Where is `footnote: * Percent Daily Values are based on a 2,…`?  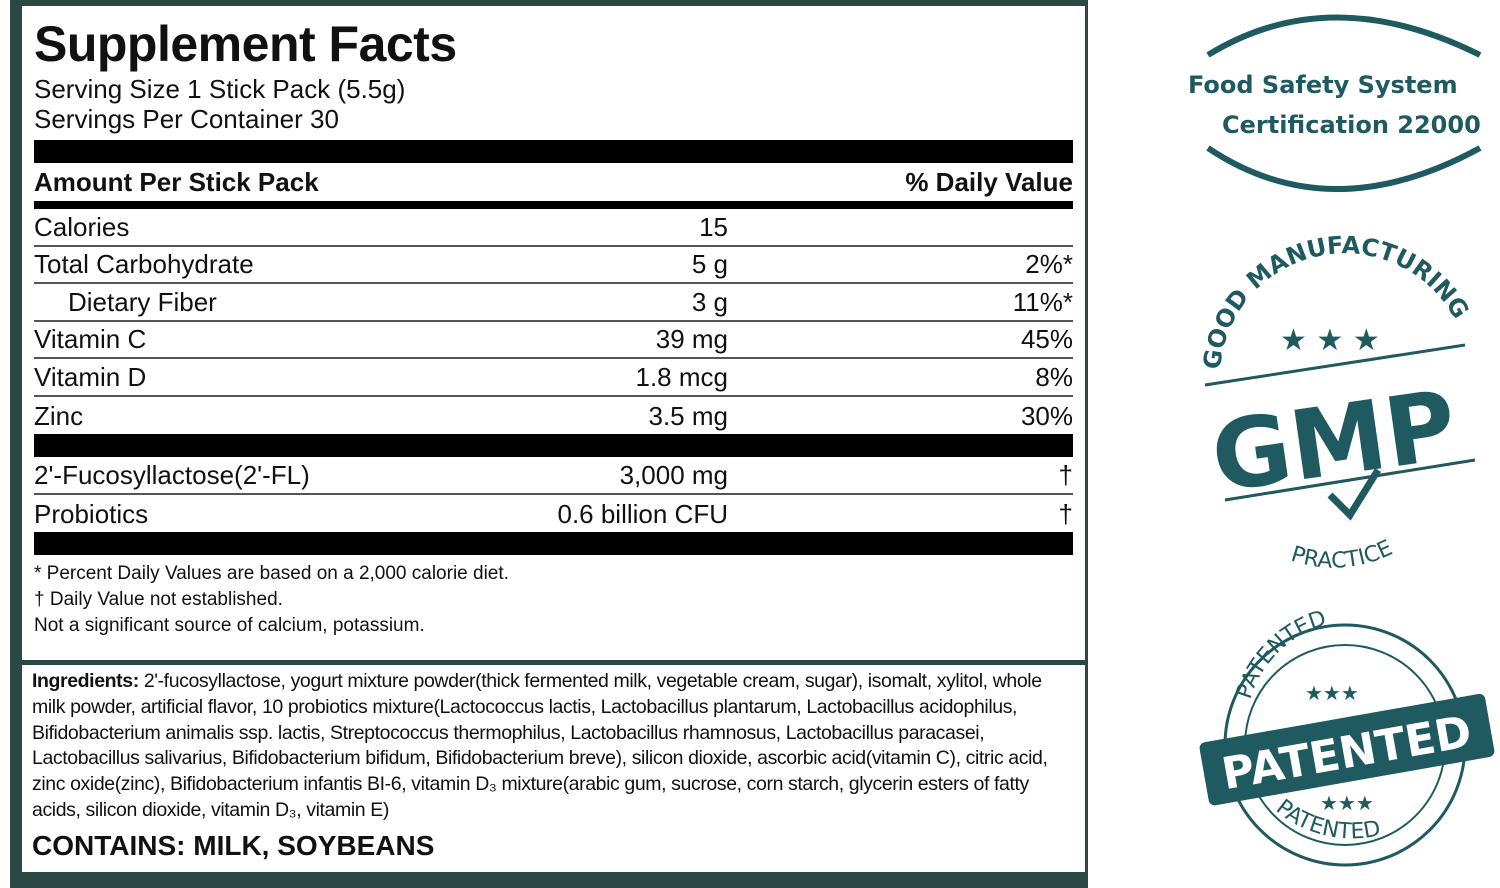 footnote: * Percent Daily Values are based on a 2,… is located at coordinates (271, 573).